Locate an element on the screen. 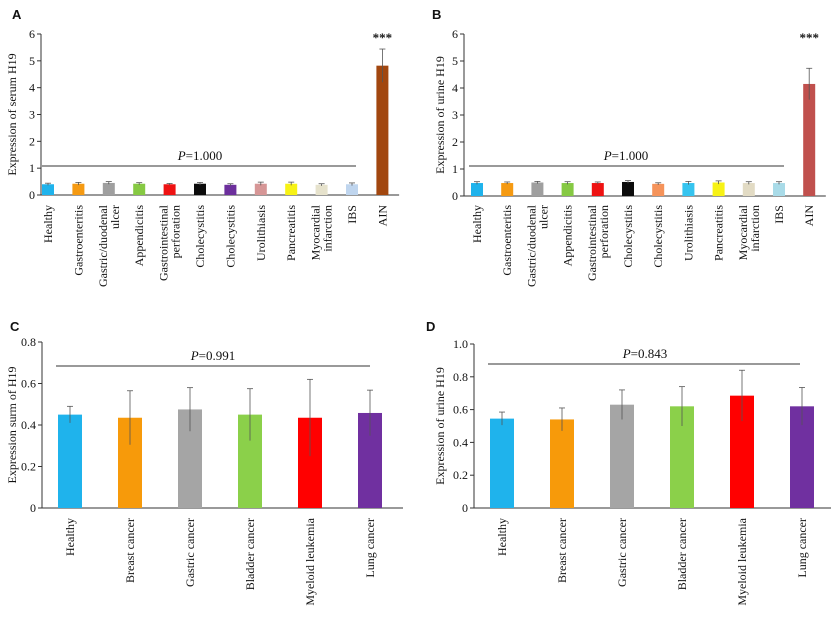  y-axis-label: Expression of urine H19 is located at coordinates (440, 115).